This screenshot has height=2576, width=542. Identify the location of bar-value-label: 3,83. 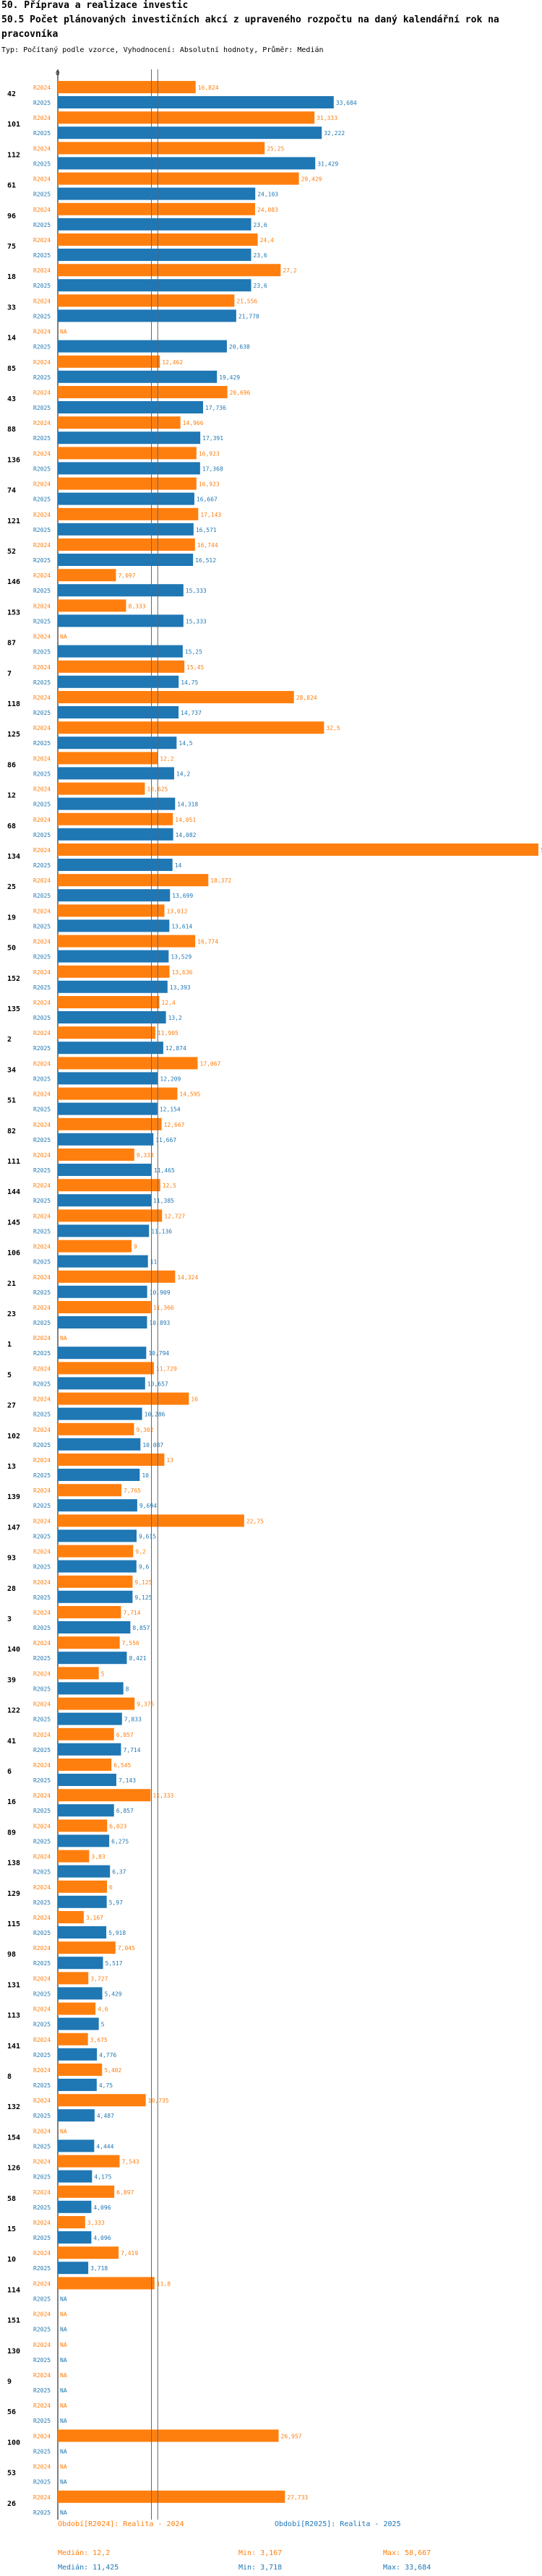
(98, 1857).